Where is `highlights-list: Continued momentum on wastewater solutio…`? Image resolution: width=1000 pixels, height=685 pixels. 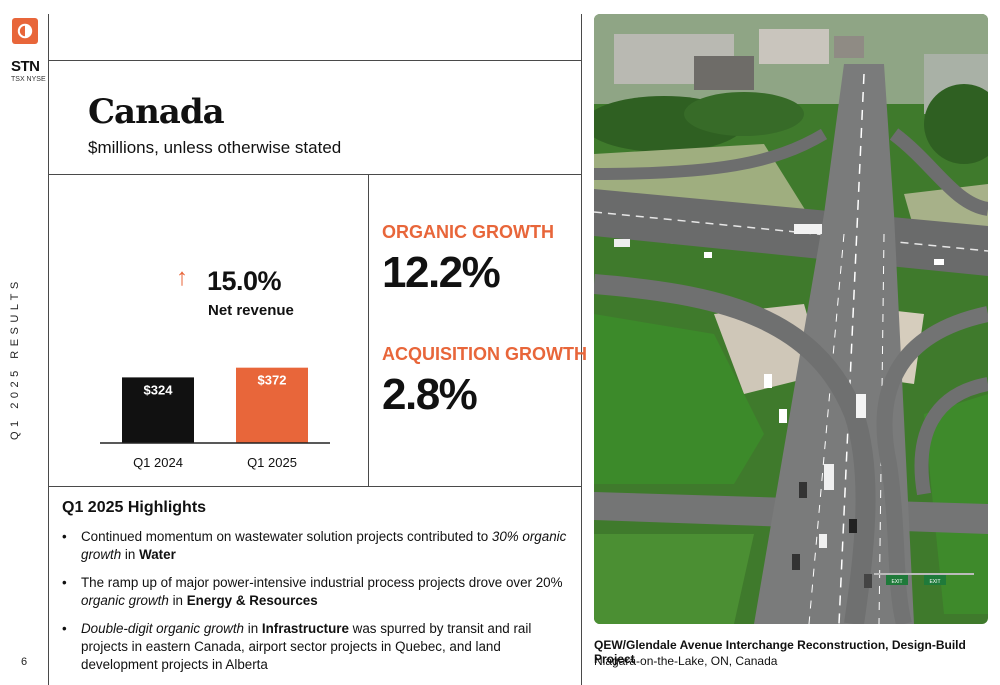 highlights-list: Continued momentum on wastewater solutio… is located at coordinates (319, 606).